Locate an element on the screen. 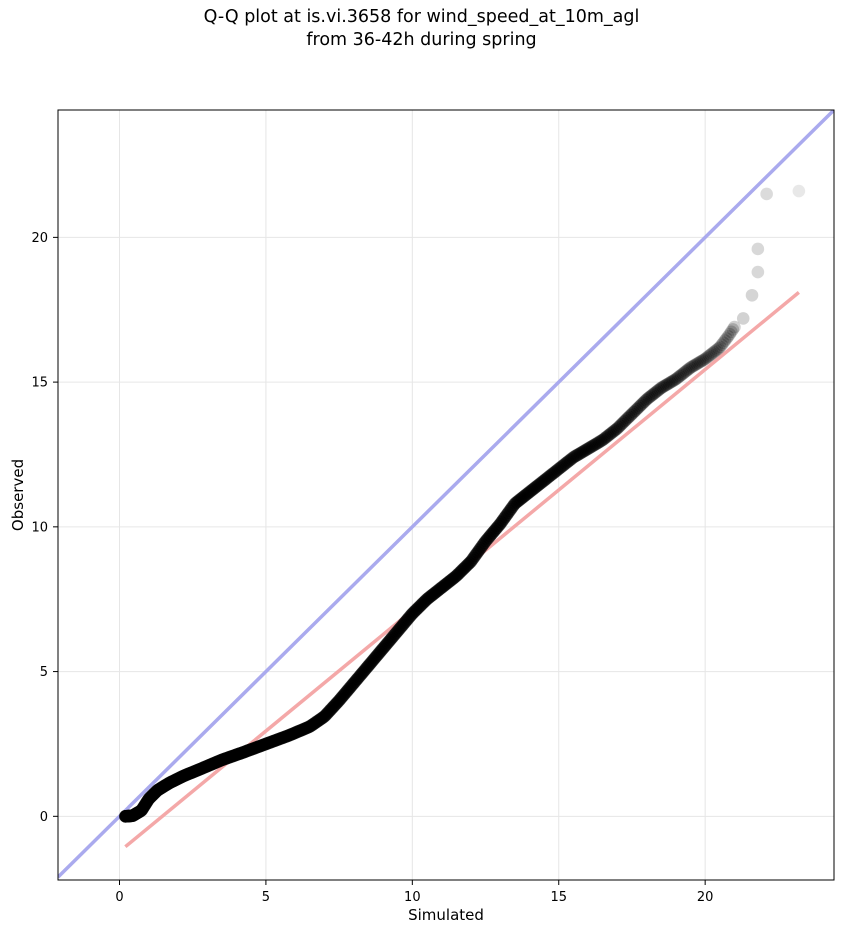  x-tick-label: 20 is located at coordinates (705, 897).